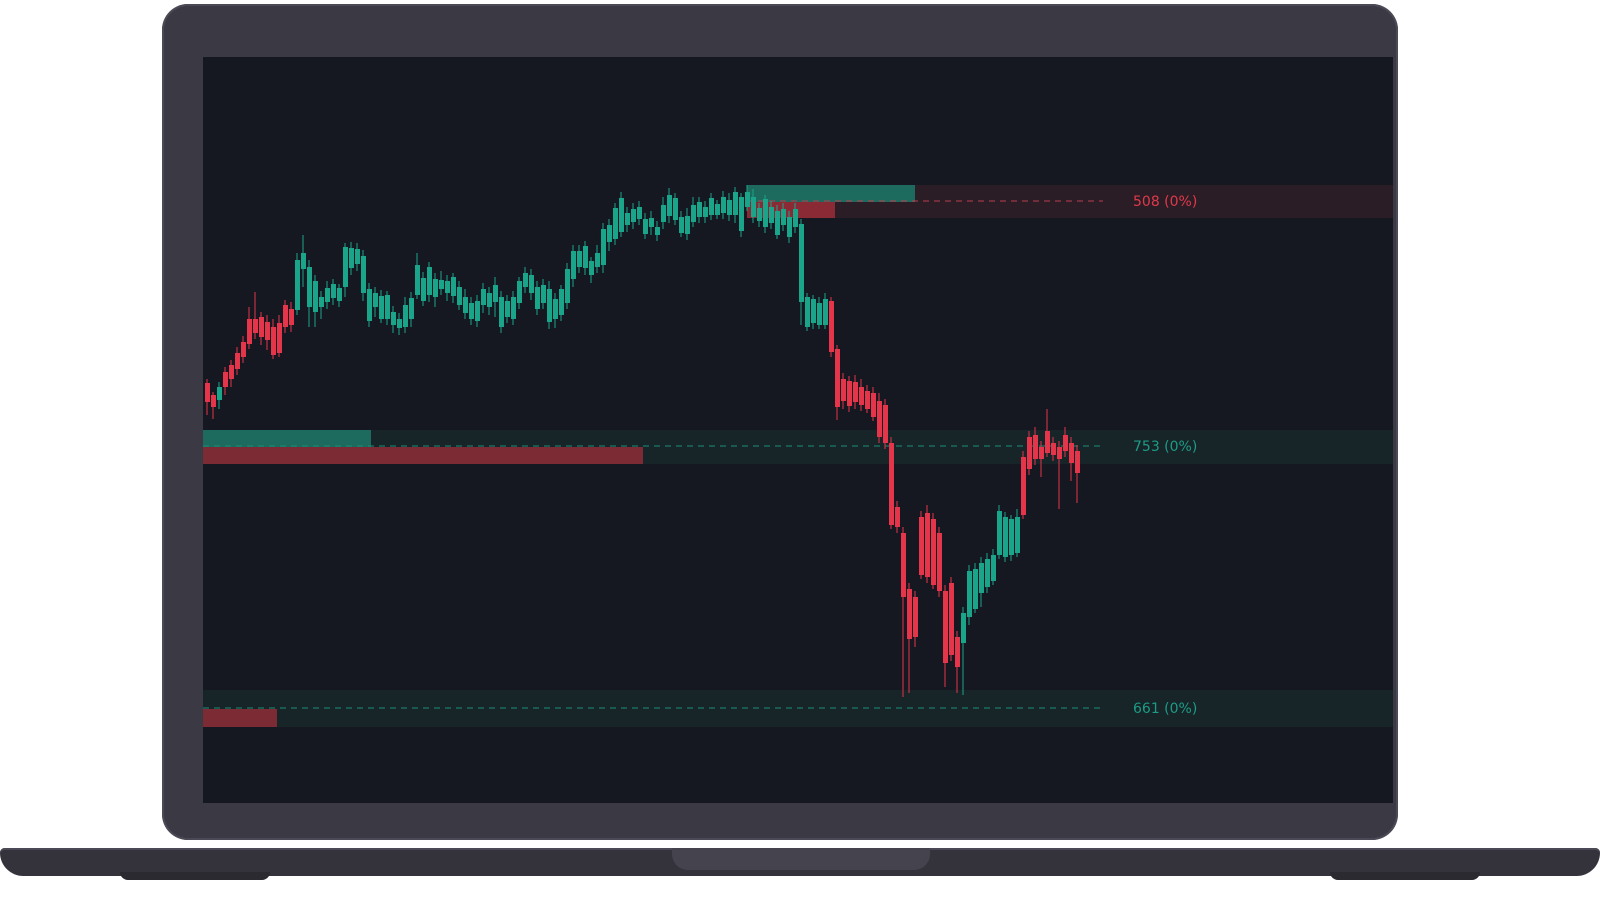 This screenshot has height=900, width=1600. What do you see at coordinates (1165, 447) in the screenshot?
I see `level-label-753: 753 (0%)` at bounding box center [1165, 447].